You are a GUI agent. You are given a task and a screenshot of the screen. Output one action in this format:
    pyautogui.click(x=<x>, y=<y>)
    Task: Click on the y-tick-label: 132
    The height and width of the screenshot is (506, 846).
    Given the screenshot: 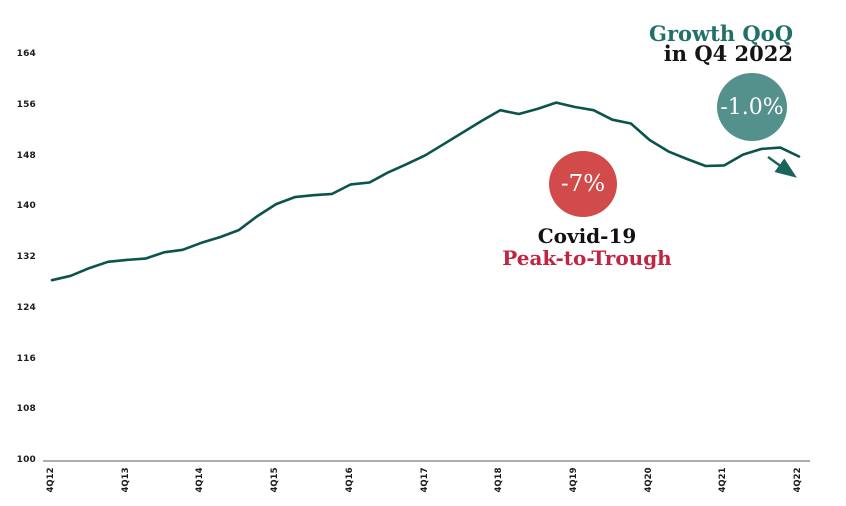 What is the action you would take?
    pyautogui.click(x=26, y=257)
    